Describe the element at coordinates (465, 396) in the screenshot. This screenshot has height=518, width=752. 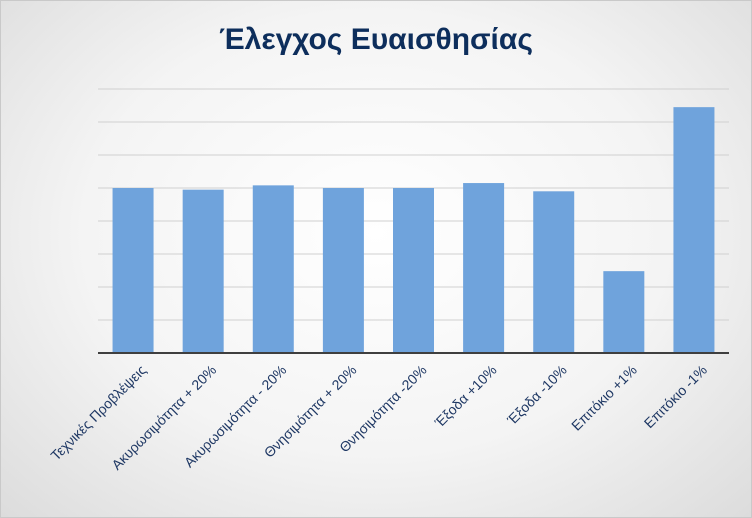
I see `x-tick-label: Έξοδα +10%` at that location.